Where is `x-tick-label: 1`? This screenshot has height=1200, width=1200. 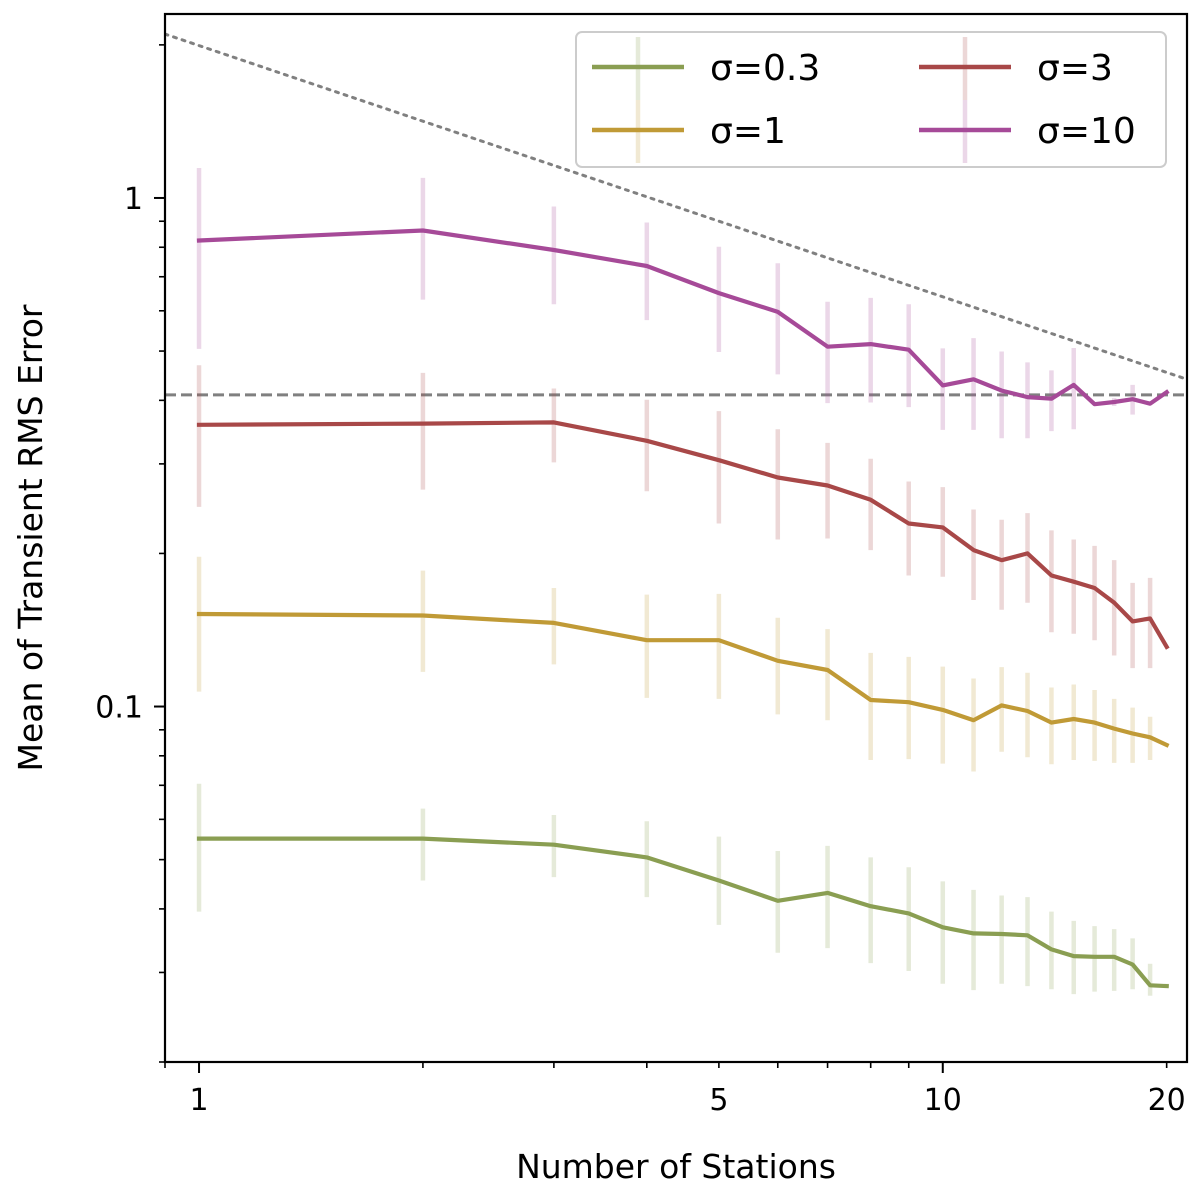 x-tick-label: 1 is located at coordinates (198, 1100).